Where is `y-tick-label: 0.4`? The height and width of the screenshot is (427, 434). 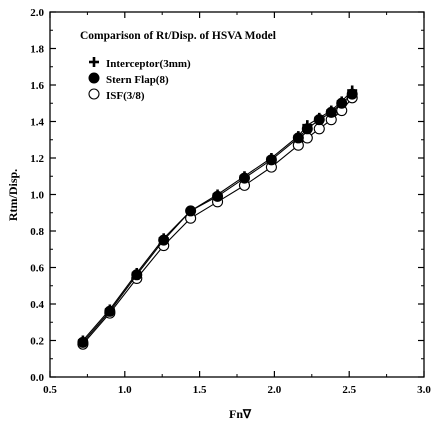 y-tick-label: 0.4 is located at coordinates (37, 305).